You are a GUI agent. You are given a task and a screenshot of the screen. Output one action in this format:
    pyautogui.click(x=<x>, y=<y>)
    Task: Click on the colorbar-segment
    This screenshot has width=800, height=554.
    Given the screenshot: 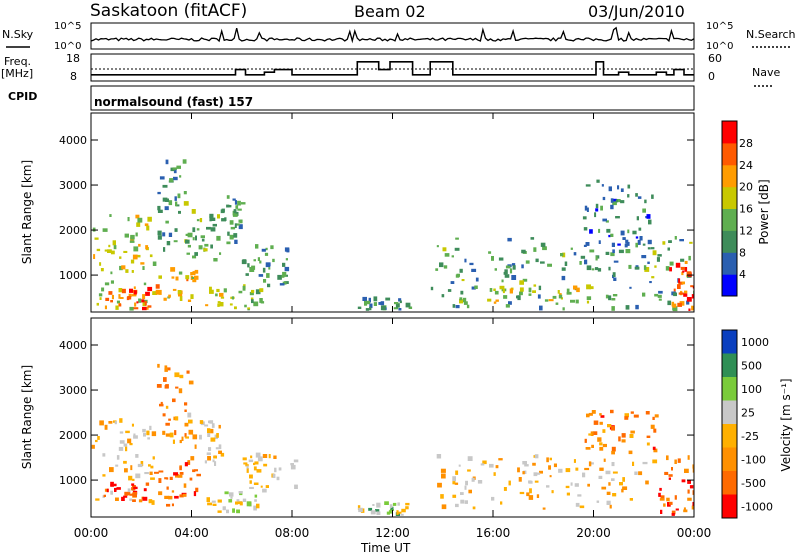 What is the action you would take?
    pyautogui.click(x=729, y=241)
    